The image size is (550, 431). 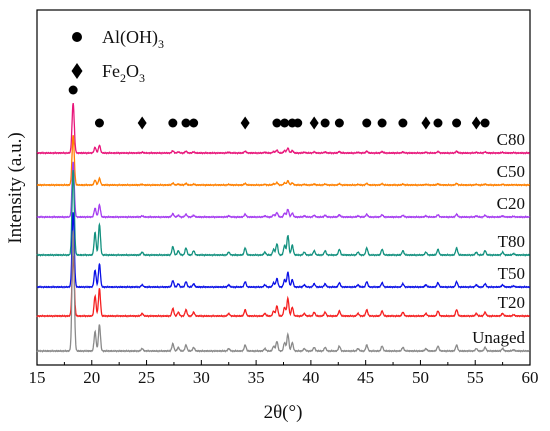 I want to click on x-tick-label: 60, so click(x=530, y=377).